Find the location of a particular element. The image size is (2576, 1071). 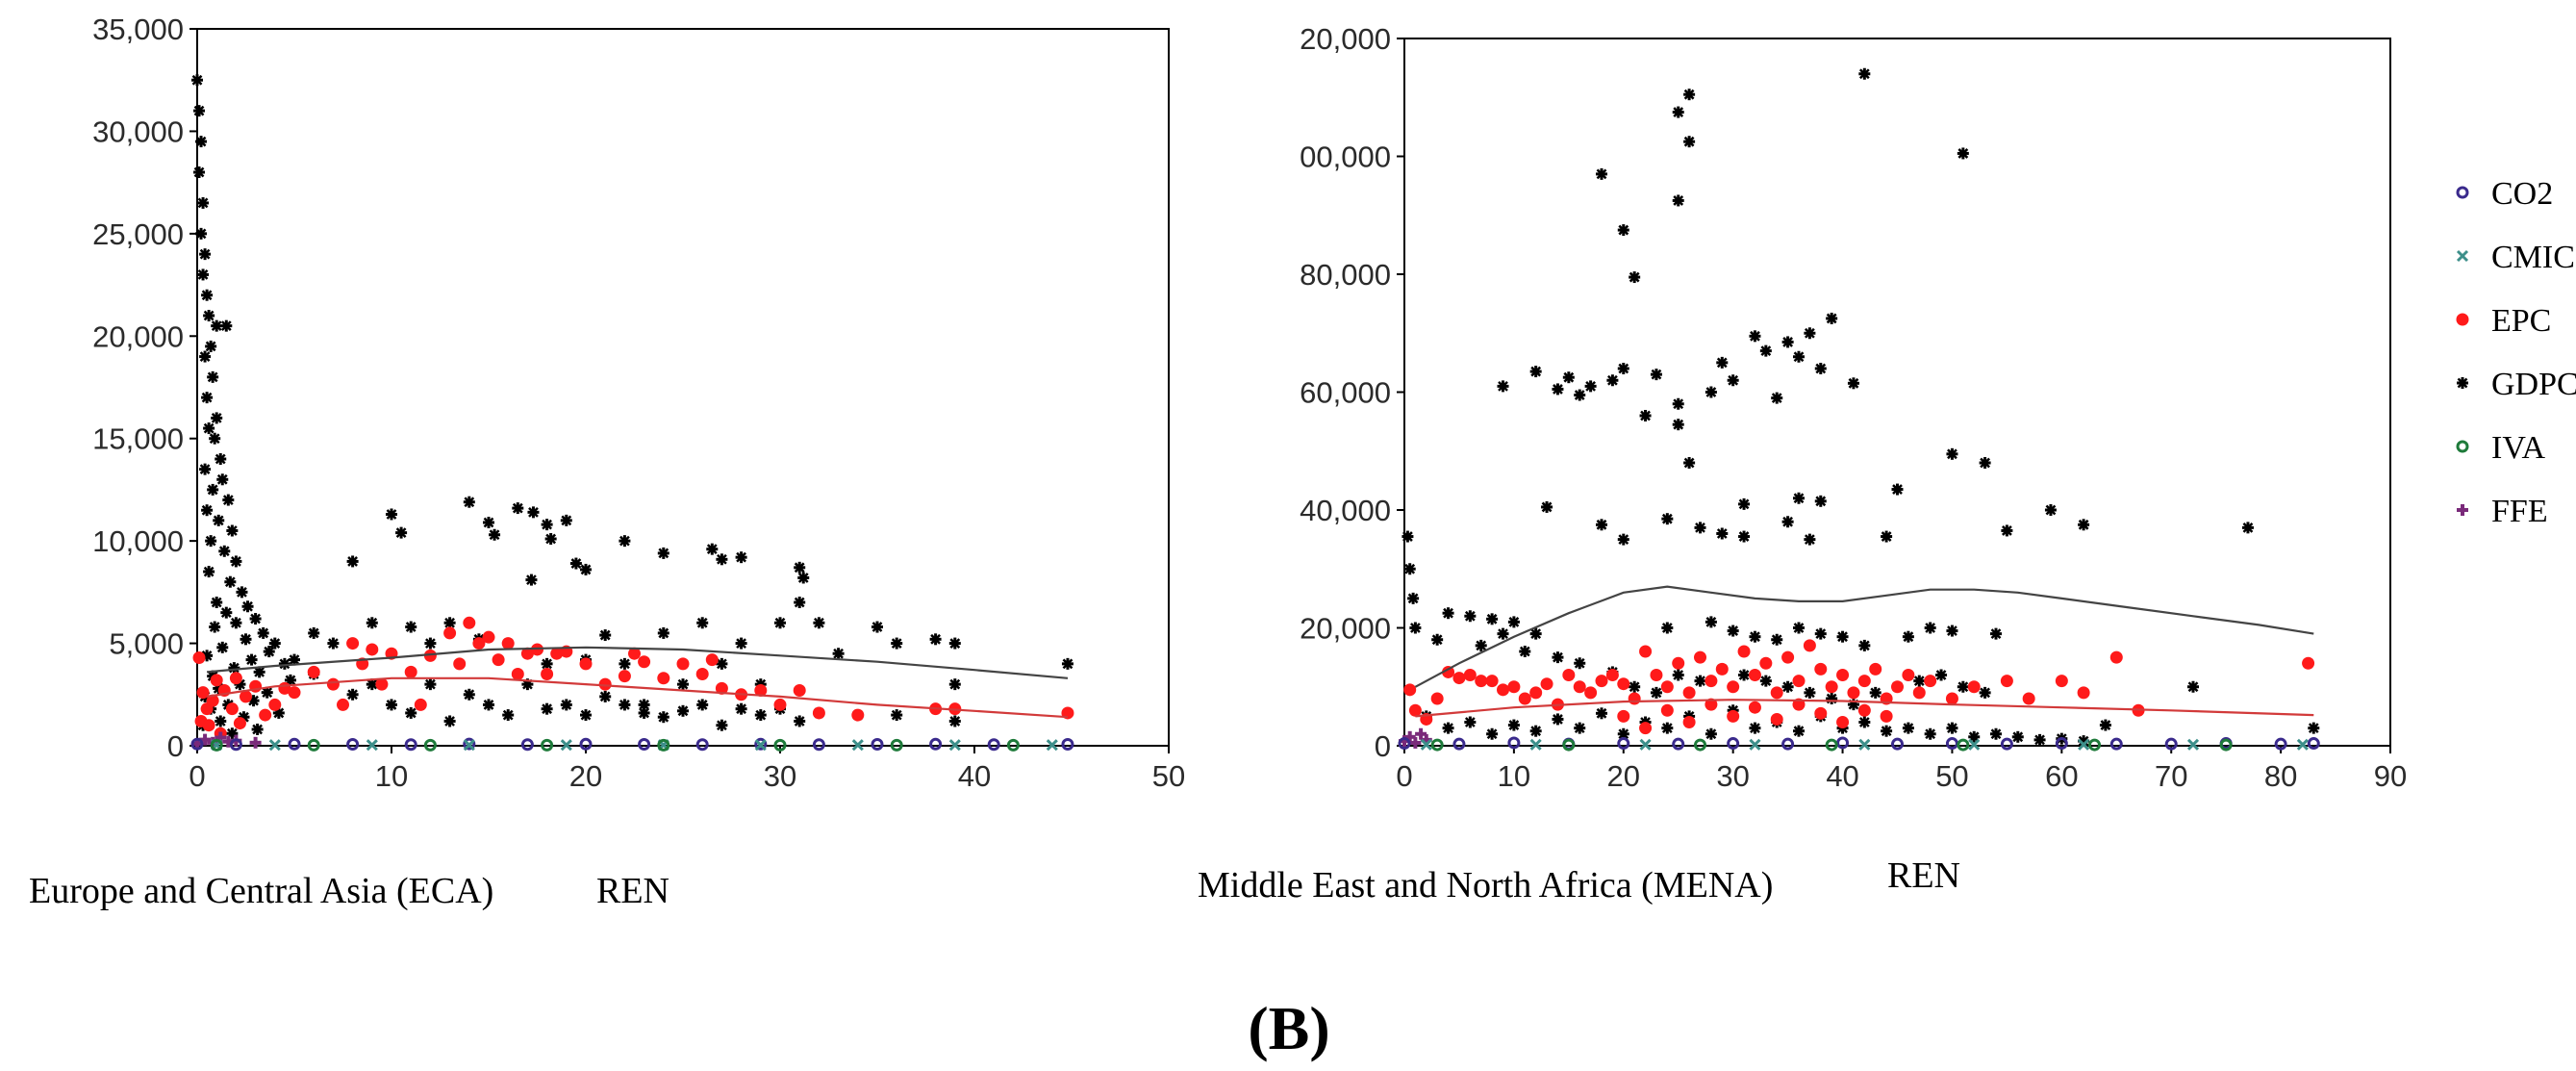

iva-point is located at coordinates (664, 745).